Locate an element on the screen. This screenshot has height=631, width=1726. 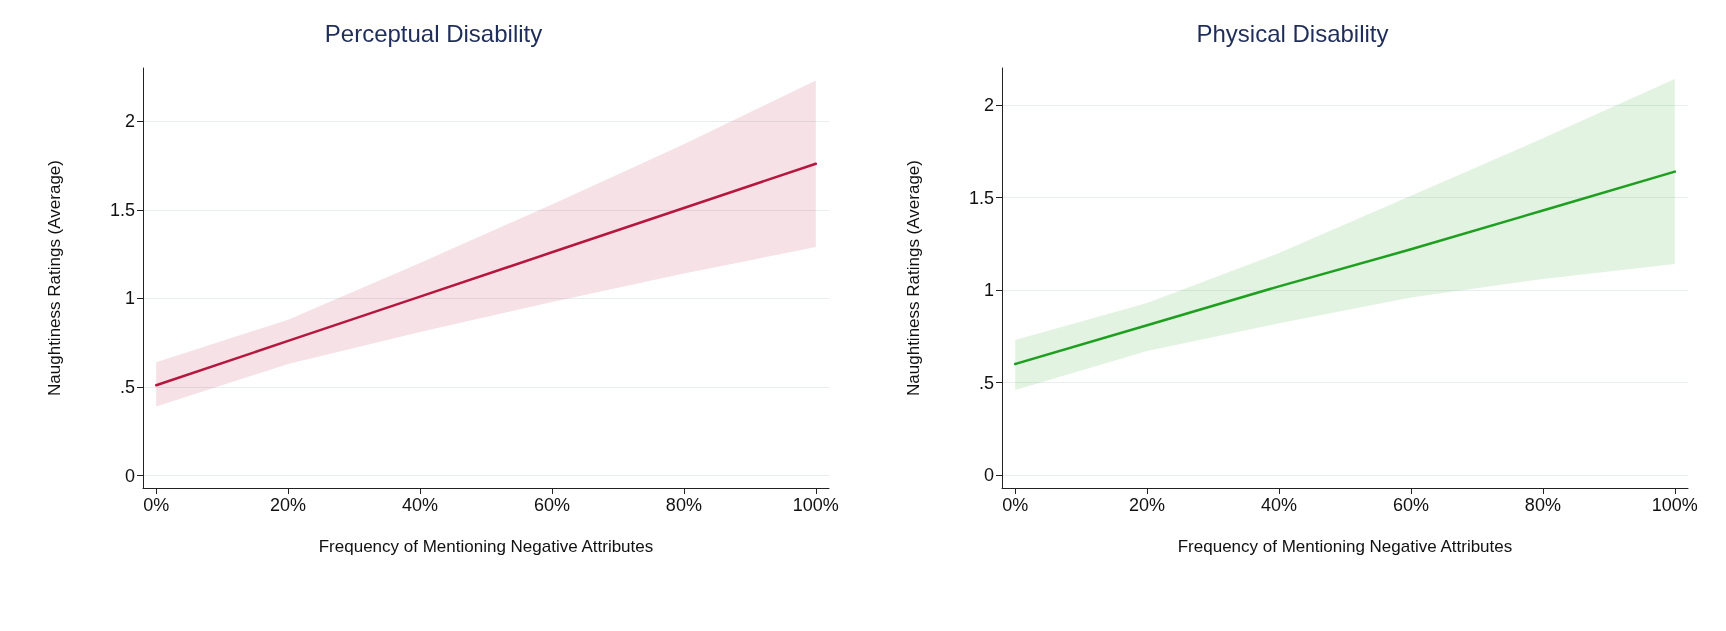
chart-title: Perceptual Disability is located at coordinates (433, 33).